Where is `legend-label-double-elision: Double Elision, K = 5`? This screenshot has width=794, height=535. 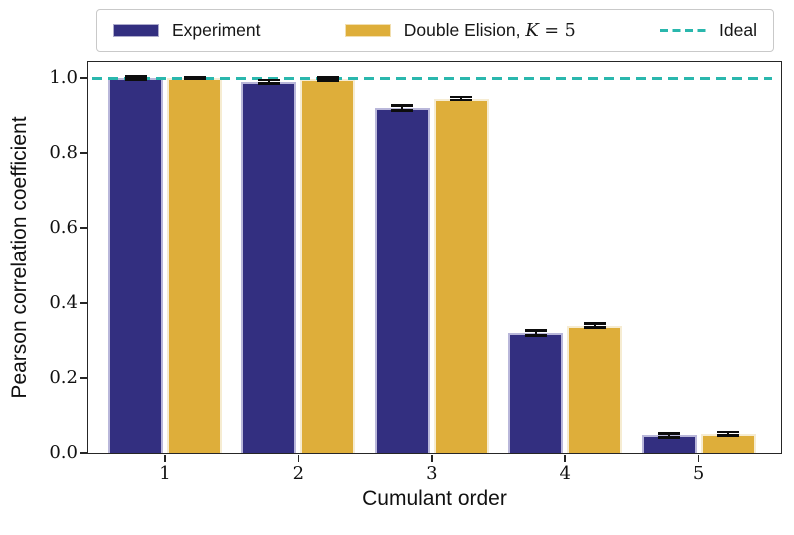 legend-label-double-elision: Double Elision, K = 5 is located at coordinates (490, 30).